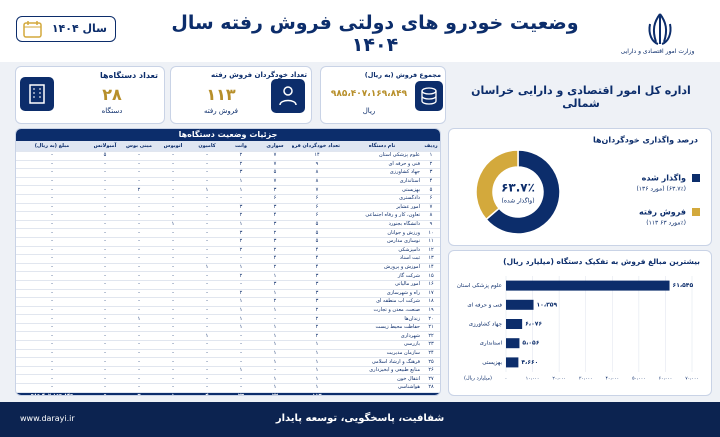 This screenshot has width=720, height=437. What do you see at coordinates (664, 178) in the screenshot?
I see `legend-label: واگذار شده` at bounding box center [664, 178].